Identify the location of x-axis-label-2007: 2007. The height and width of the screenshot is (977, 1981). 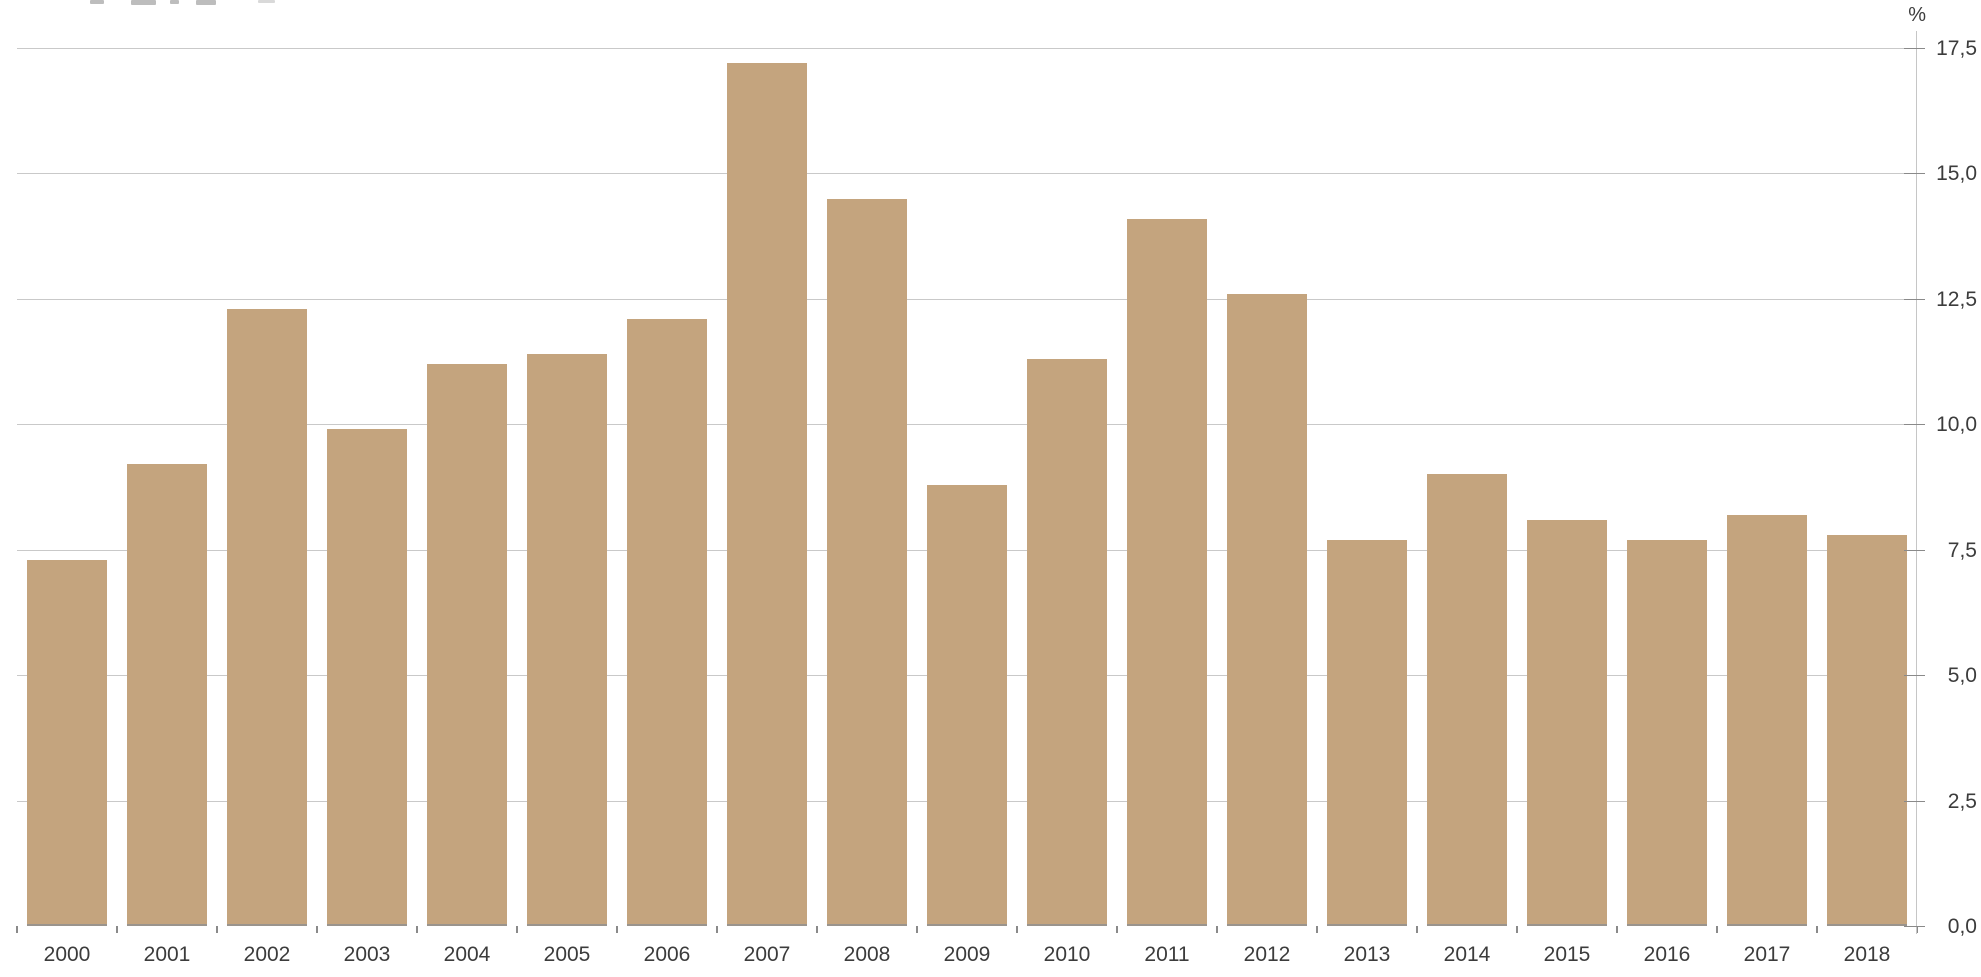
(767, 954).